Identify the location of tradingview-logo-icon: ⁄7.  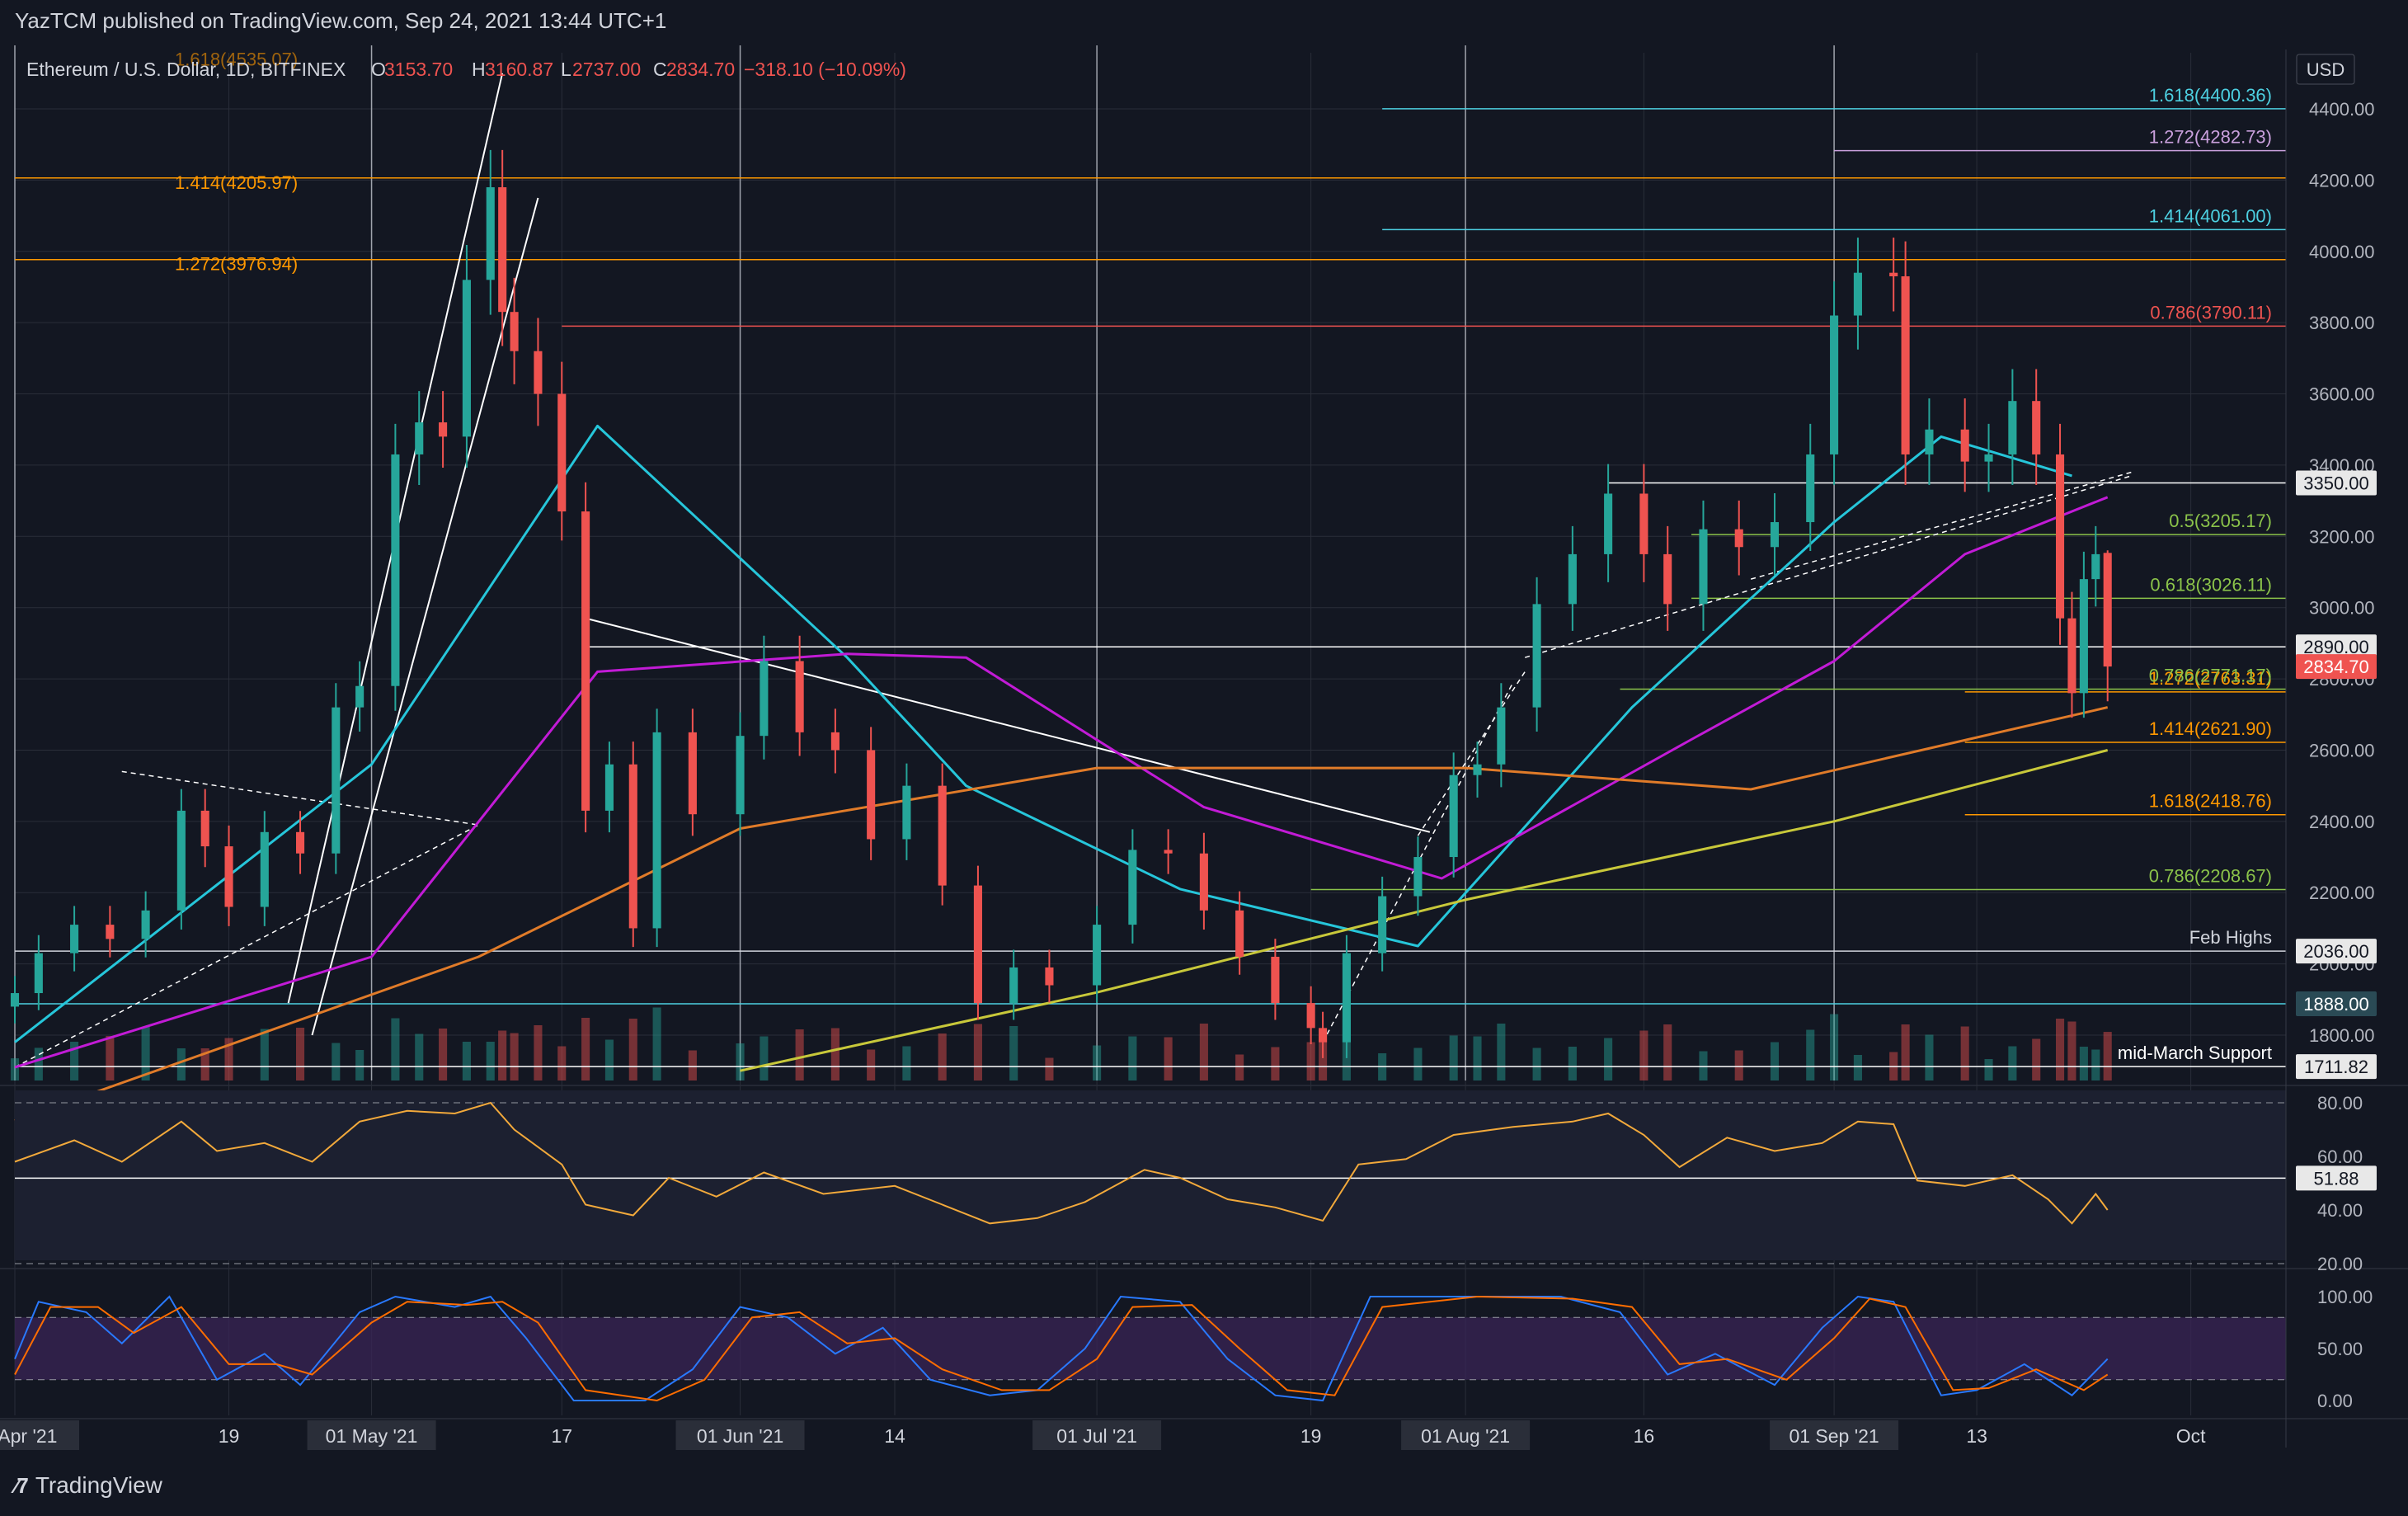
(22, 1485).